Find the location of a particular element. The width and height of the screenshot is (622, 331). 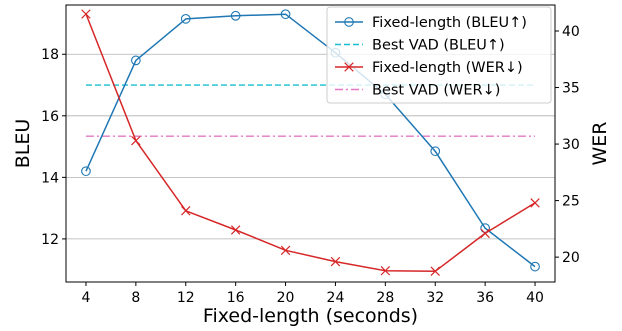

legend-item: Fixed-length (WER↓) is located at coordinates (429, 68).